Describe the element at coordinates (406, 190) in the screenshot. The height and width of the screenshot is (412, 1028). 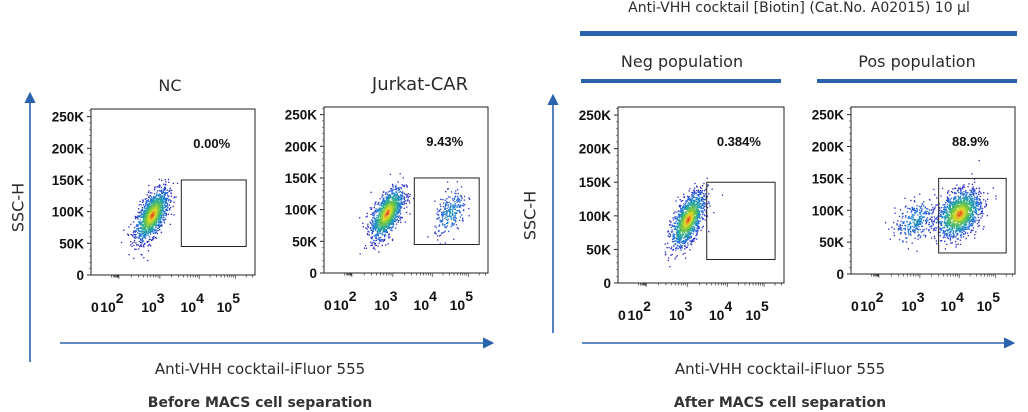
I see `plot-frame` at that location.